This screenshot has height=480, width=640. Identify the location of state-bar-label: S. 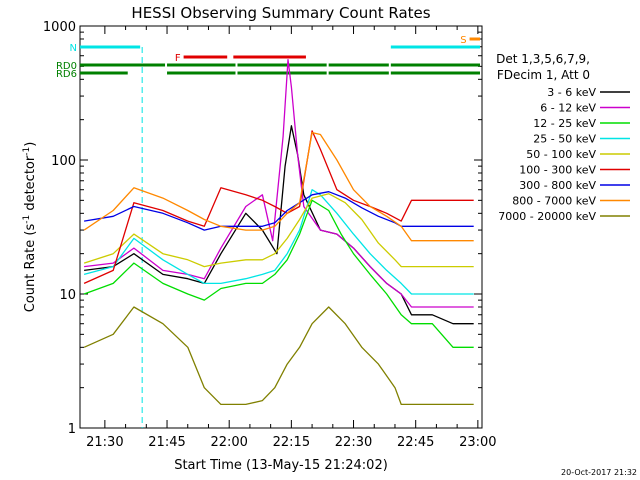
(463, 40).